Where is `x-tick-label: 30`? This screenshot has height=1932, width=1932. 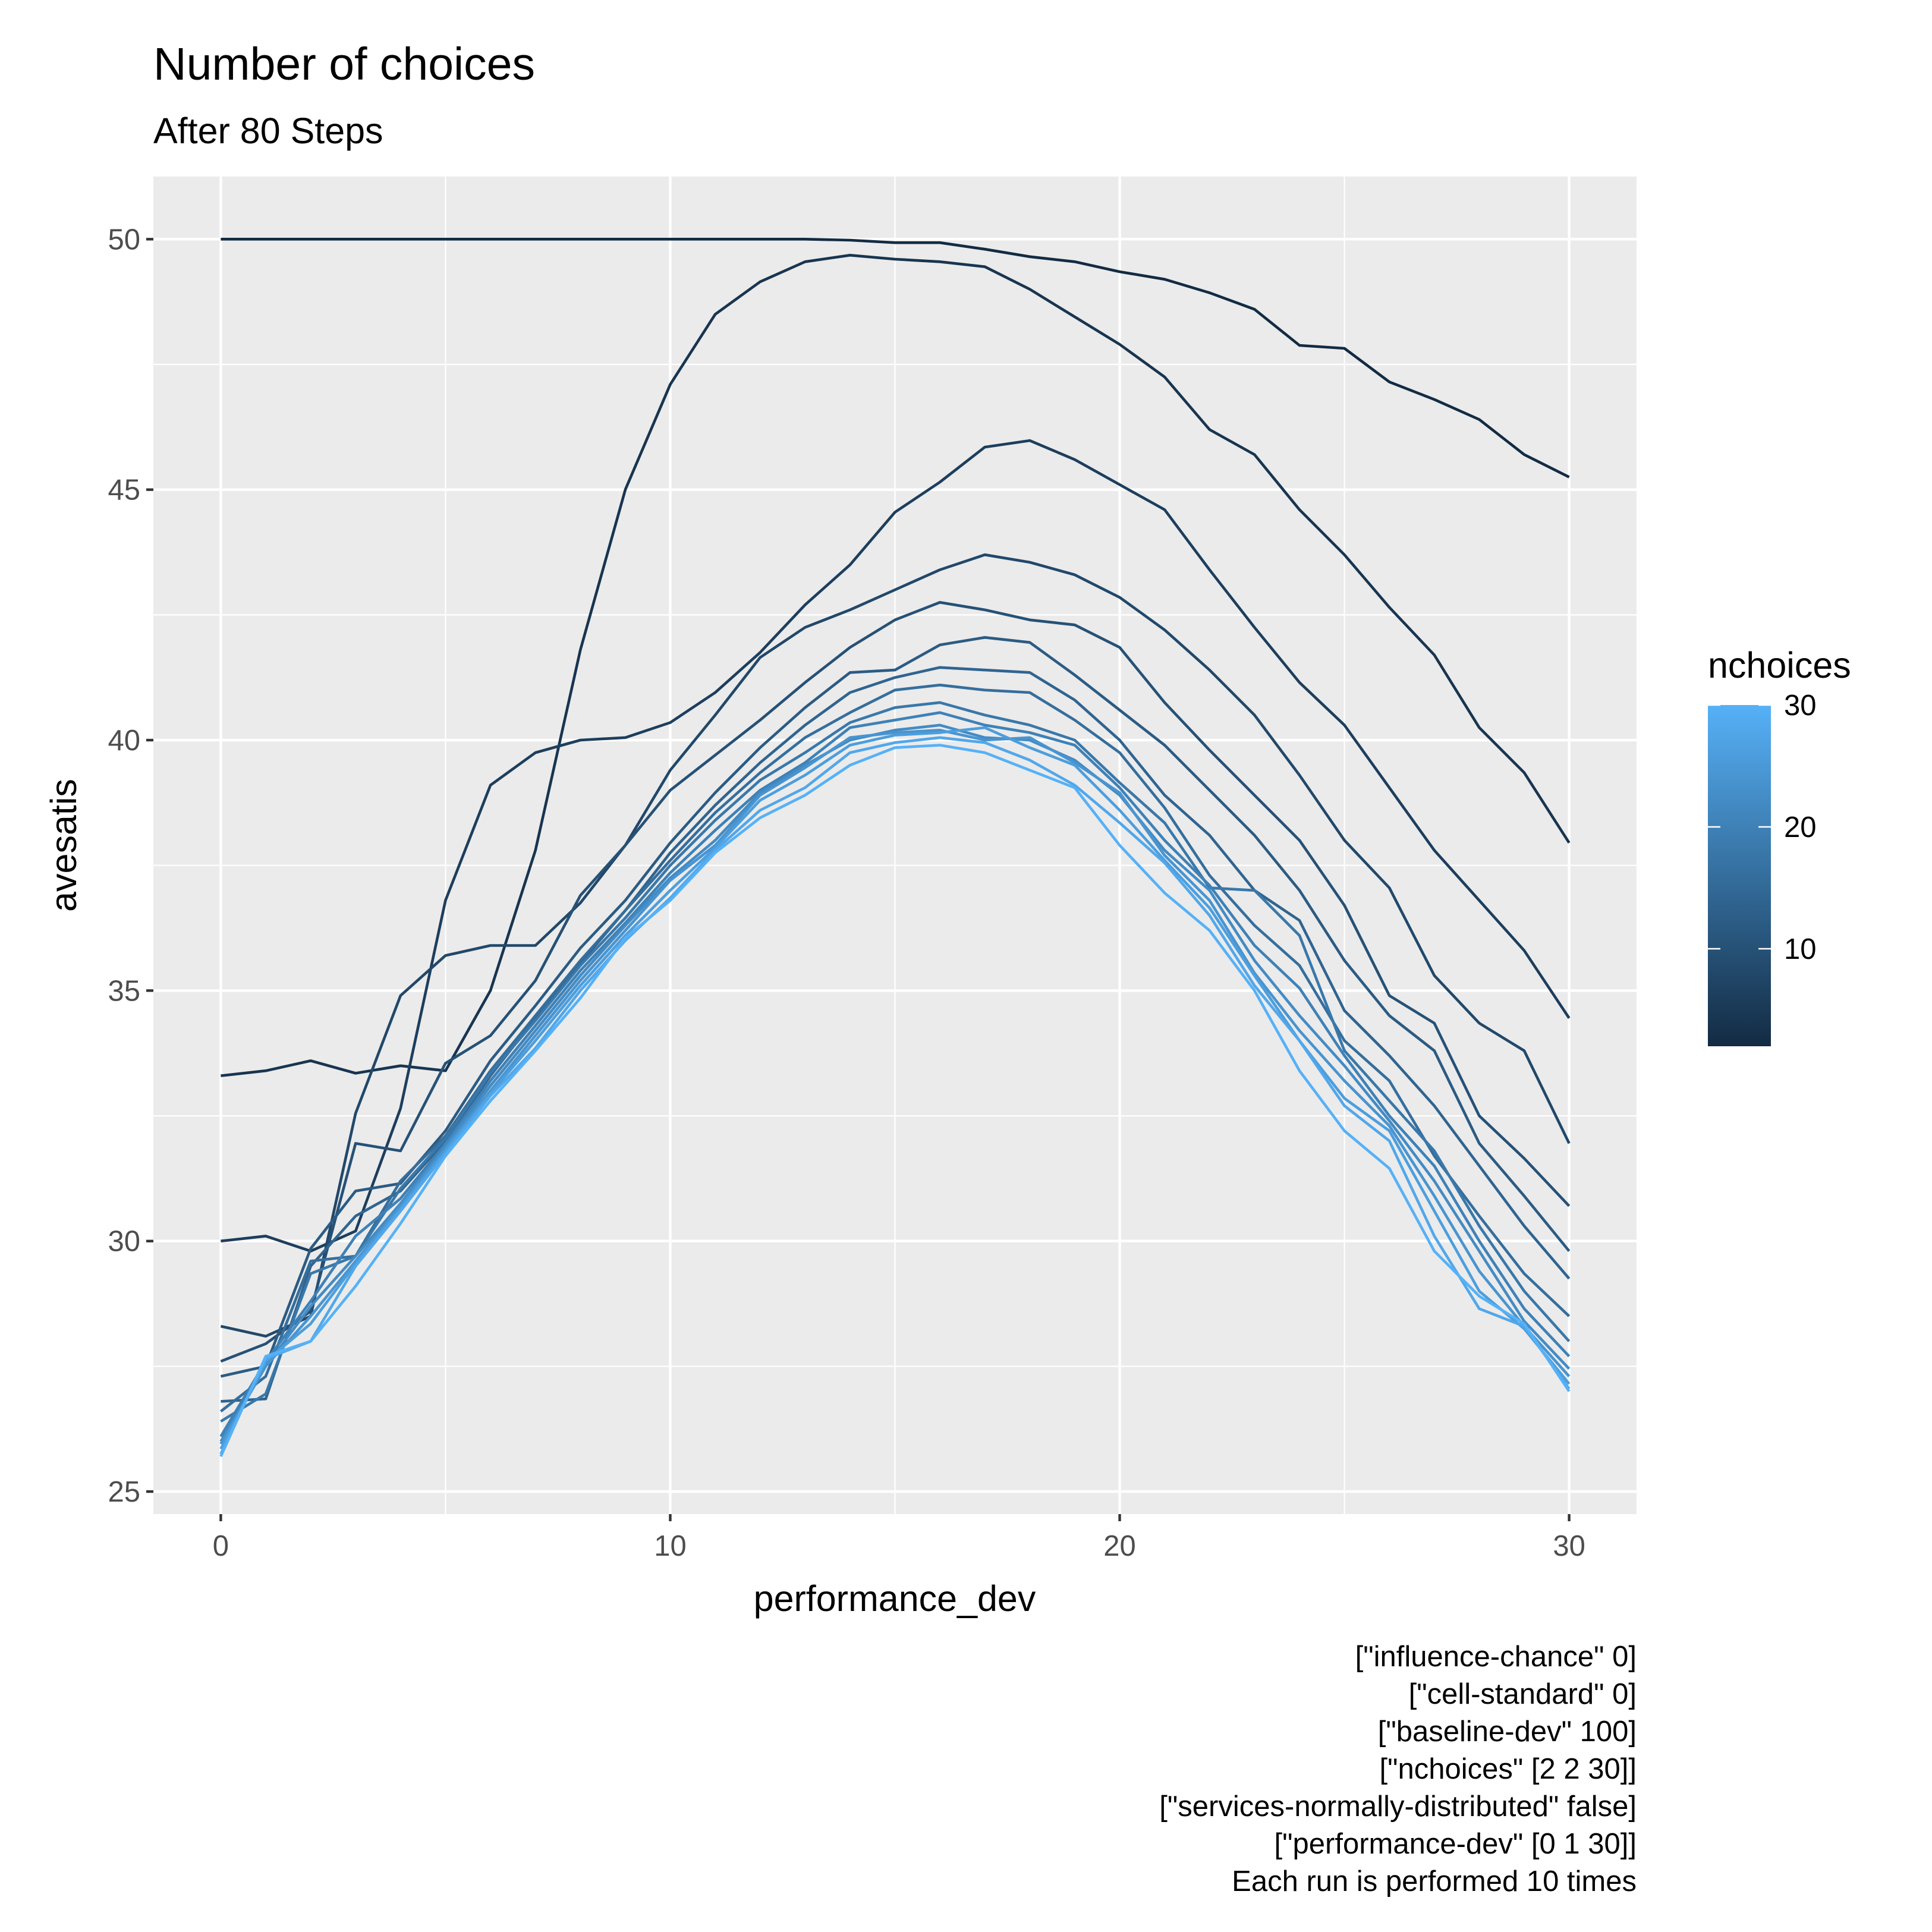 x-tick-label: 30 is located at coordinates (1569, 1546).